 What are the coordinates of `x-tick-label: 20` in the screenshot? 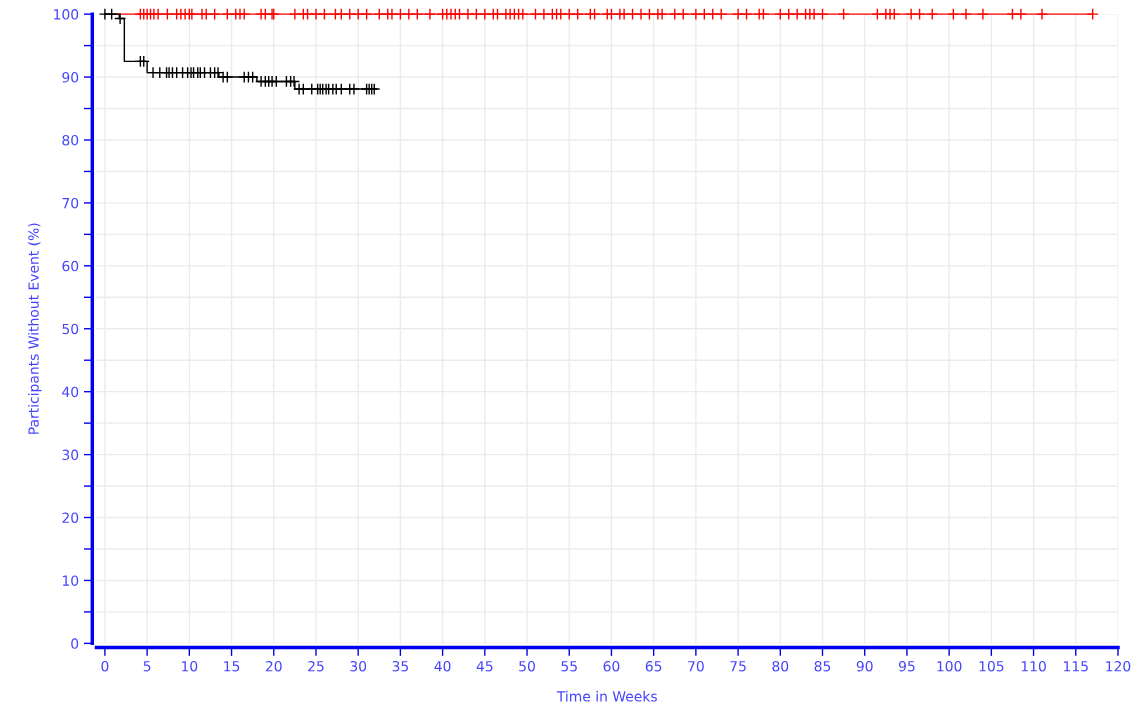 It's located at (273, 666).